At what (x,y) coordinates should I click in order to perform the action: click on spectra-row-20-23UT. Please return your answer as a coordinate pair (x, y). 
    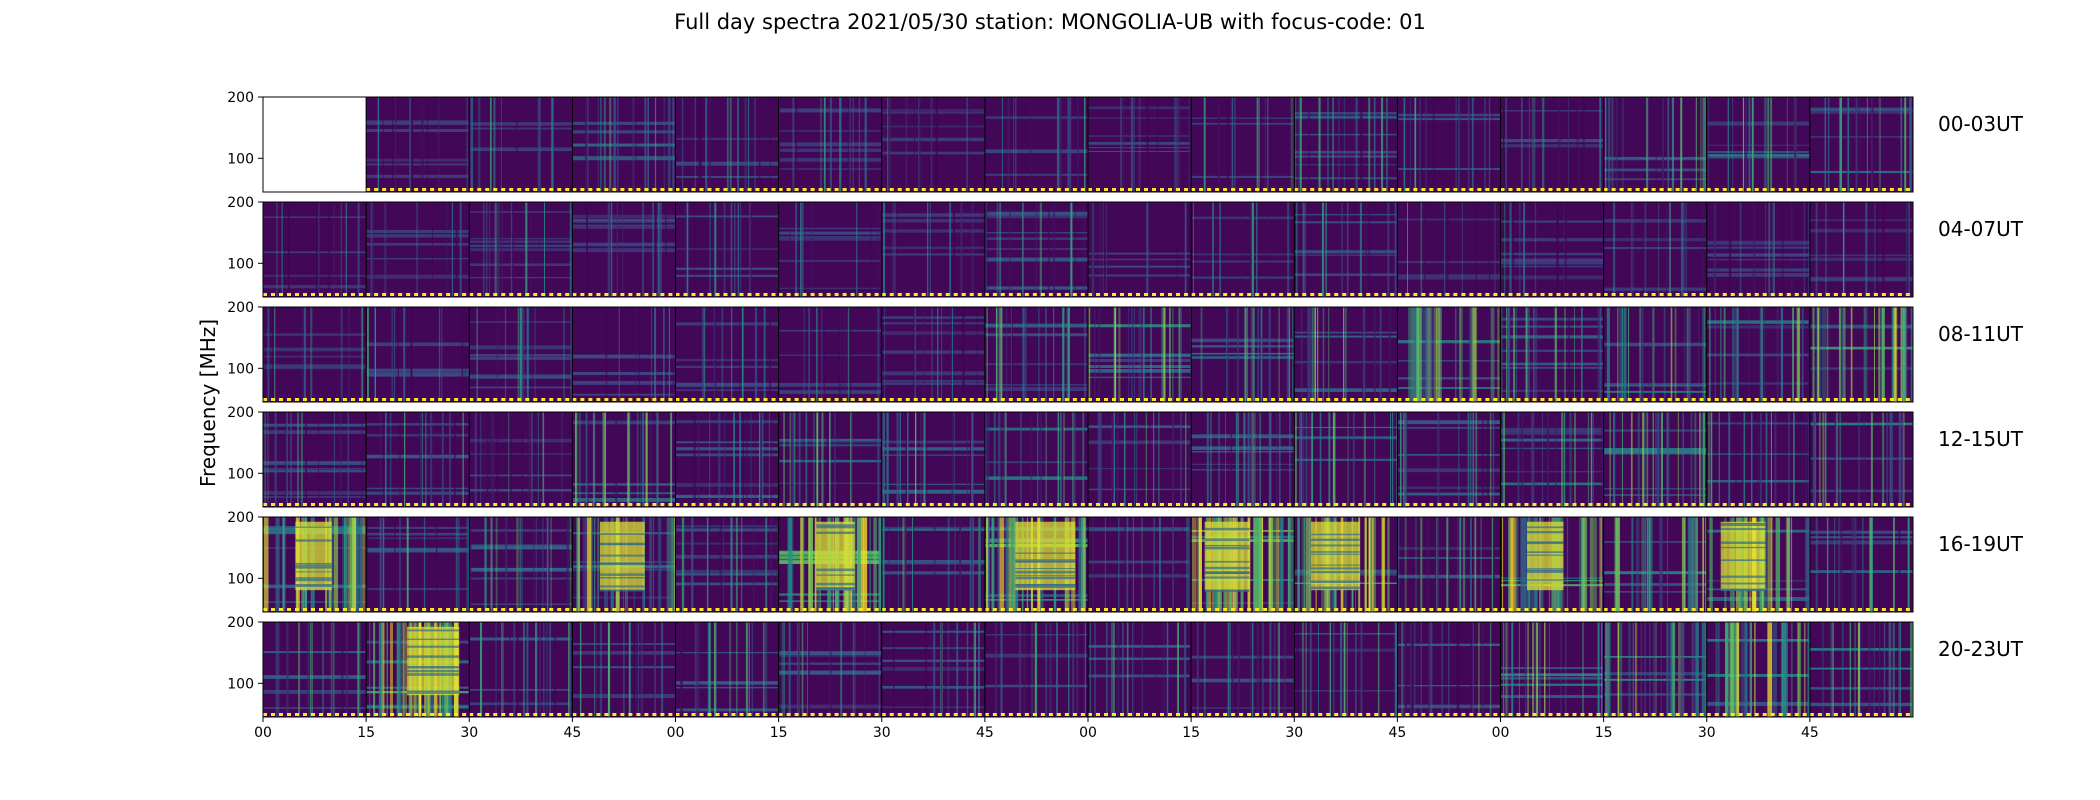
    Looking at the image, I should click on (1088, 669).